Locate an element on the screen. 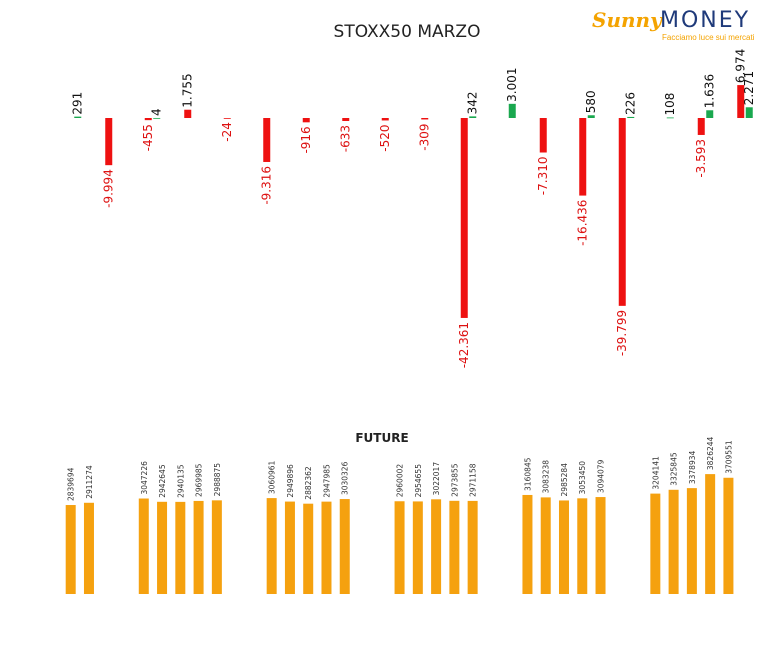 The height and width of the screenshot is (646, 763). data-label: 226 is located at coordinates (631, 103).